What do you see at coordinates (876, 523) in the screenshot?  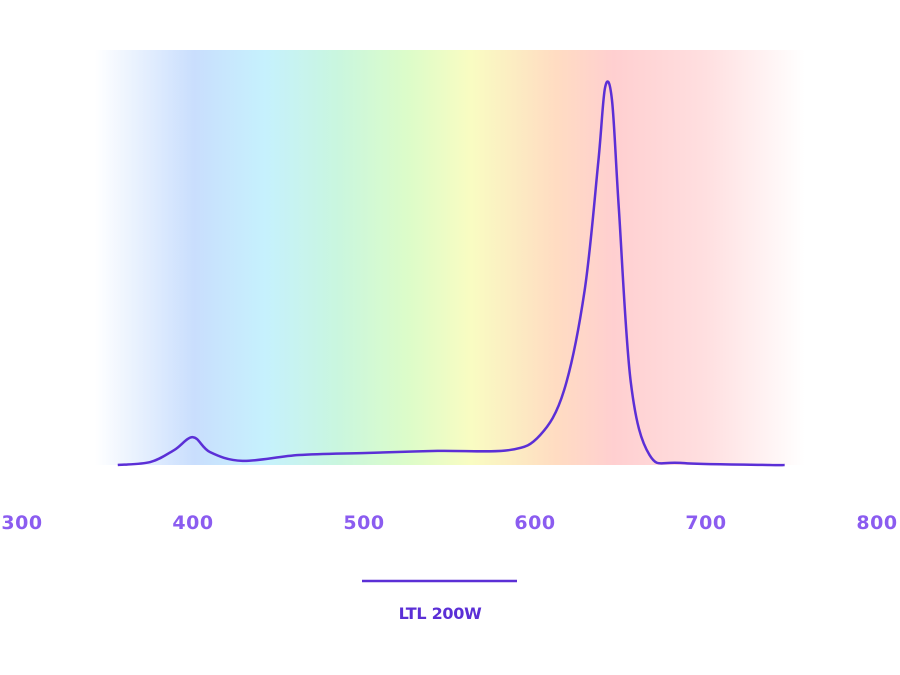 I see `x-tick-label: 800` at bounding box center [876, 523].